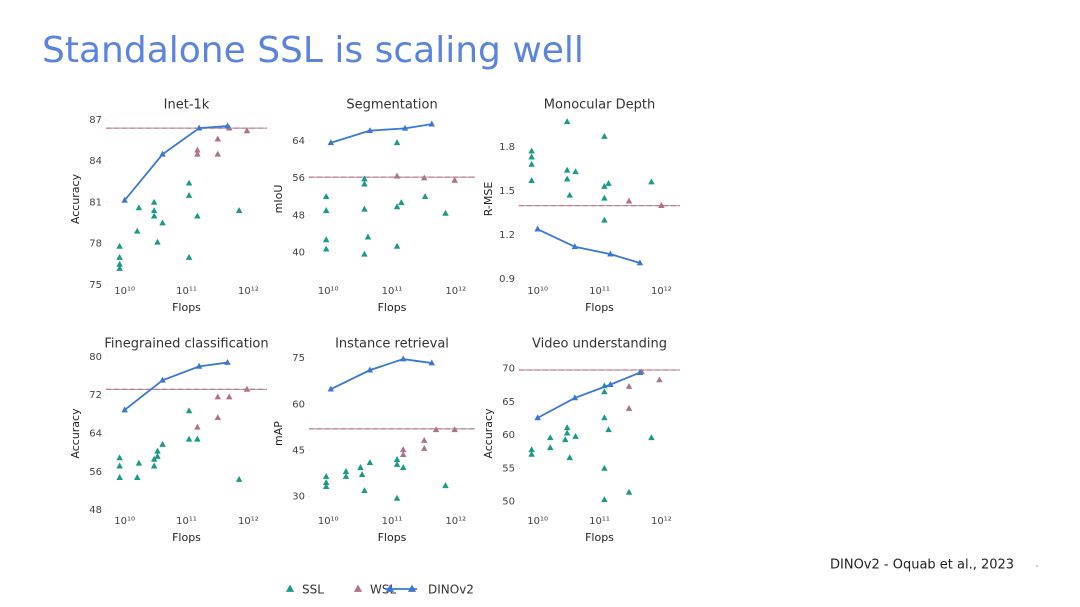  What do you see at coordinates (95, 120) in the screenshot?
I see `y-tick-label: 87` at bounding box center [95, 120].